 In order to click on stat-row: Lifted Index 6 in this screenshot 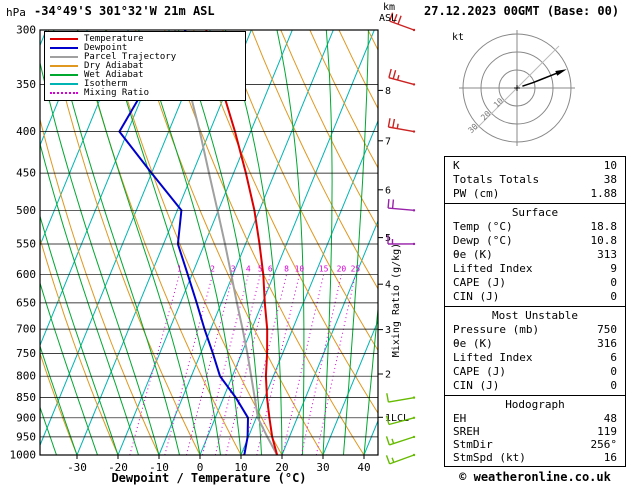, I will do `click(535, 358)`.